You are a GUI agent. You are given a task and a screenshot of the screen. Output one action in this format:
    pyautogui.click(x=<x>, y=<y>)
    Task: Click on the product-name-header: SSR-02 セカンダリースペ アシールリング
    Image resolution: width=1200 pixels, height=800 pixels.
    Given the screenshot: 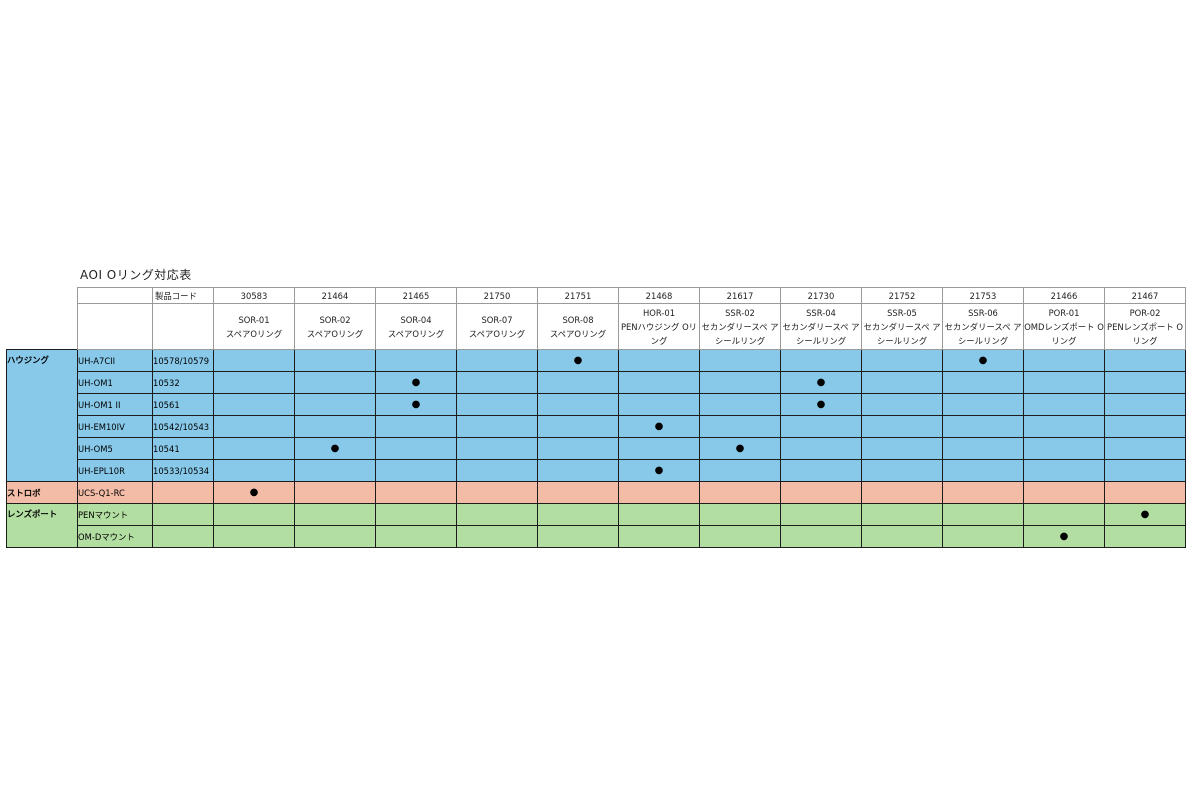 What is the action you would take?
    pyautogui.click(x=740, y=326)
    